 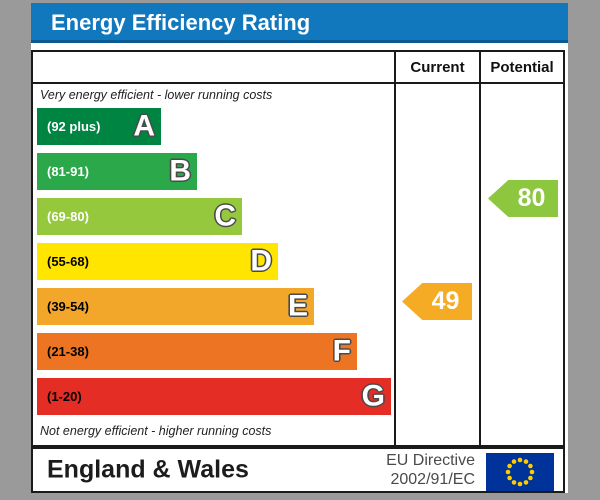 I want to click on title-bar: Energy Efficiency Rating, so click(x=299, y=23).